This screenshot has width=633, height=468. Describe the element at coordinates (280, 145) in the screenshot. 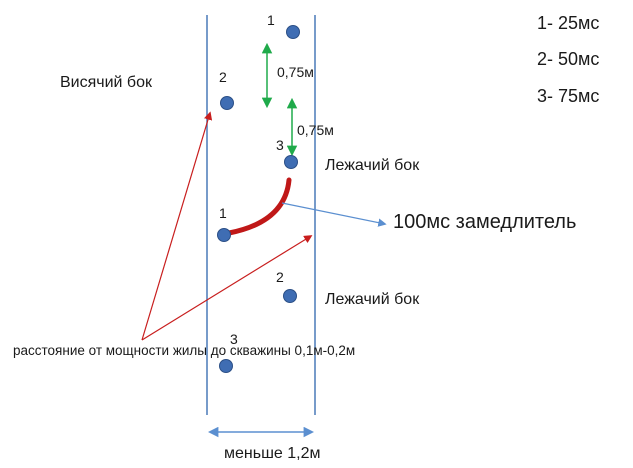

I see `hole-number-3-top: 3` at that location.